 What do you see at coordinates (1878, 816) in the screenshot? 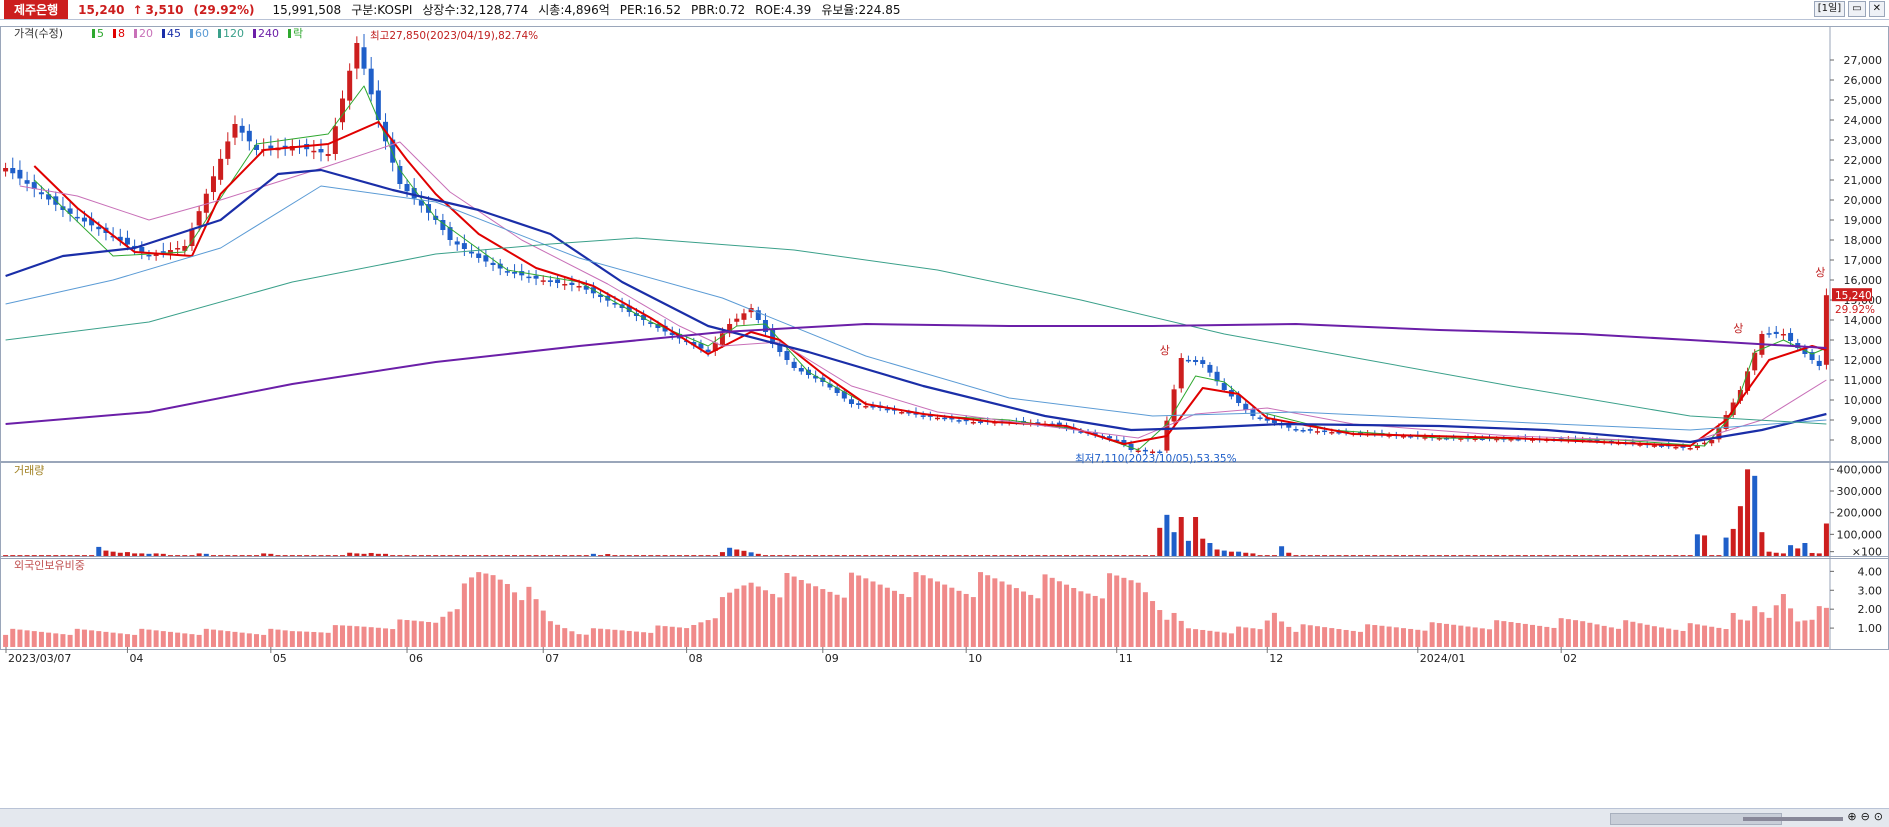
I see `zoom-reset-icon: ⊙` at bounding box center [1878, 816].